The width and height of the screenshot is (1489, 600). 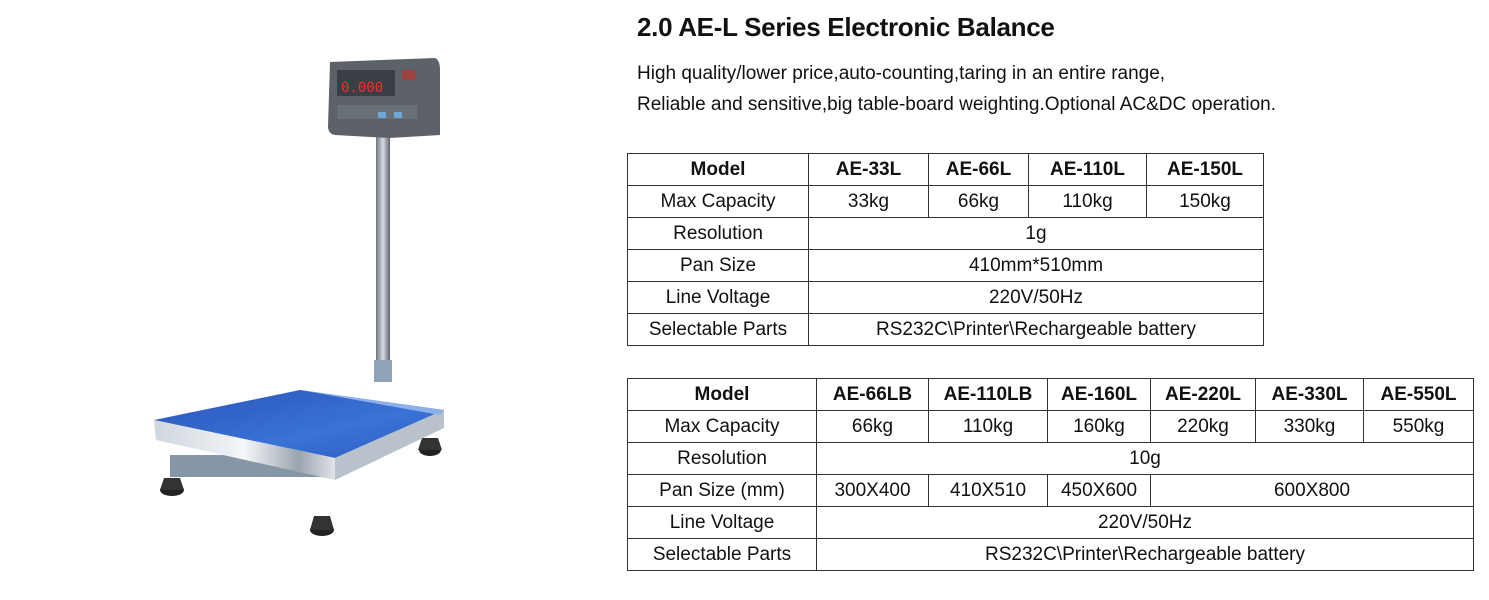 I want to click on table-cell: 33kg, so click(x=868, y=201).